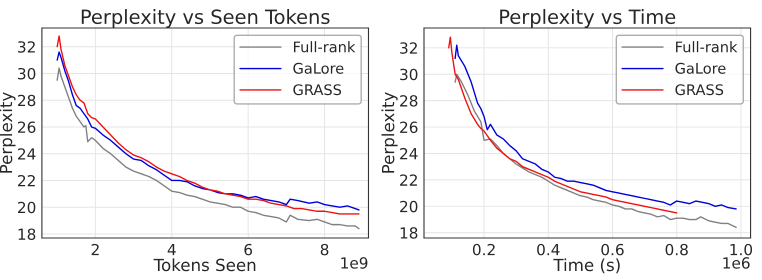 This screenshot has height=280, width=762. Describe the element at coordinates (205, 265) in the screenshot. I see `x-axis-title: Tokens Seen` at that location.